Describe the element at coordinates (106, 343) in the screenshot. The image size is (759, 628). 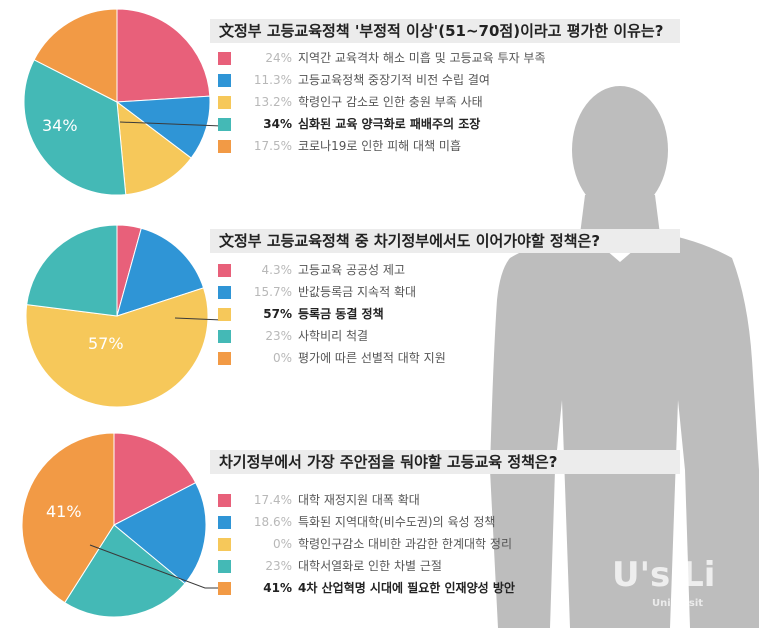
I see `chart2-pie-label: 57%` at that location.